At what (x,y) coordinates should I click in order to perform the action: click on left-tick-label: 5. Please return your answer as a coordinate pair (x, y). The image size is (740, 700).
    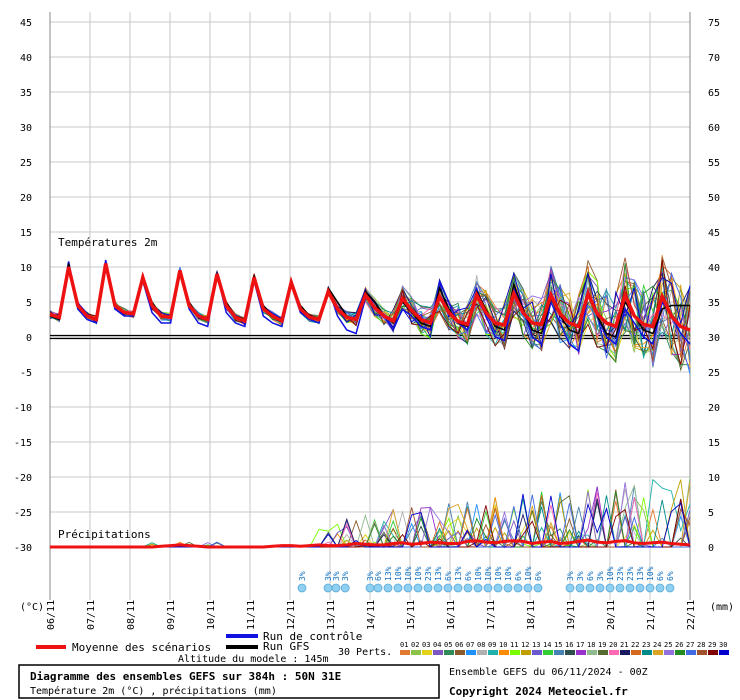
    Looking at the image, I should click on (29, 303).